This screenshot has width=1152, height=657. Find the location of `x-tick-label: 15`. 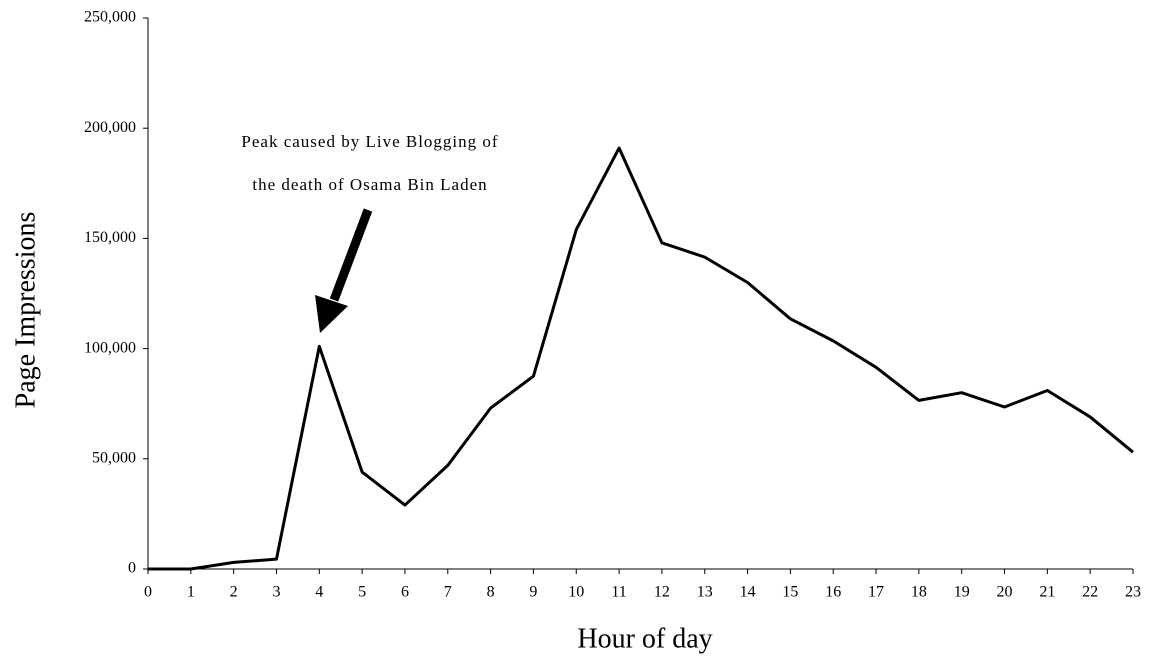

x-tick-label: 15 is located at coordinates (790, 592).